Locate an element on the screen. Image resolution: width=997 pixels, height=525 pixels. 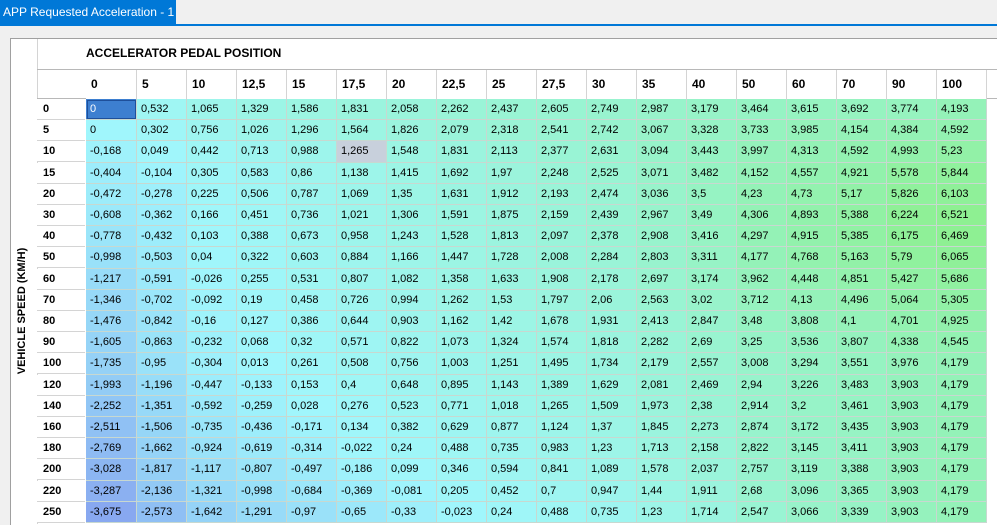
table-cell: 0,822 is located at coordinates (412, 342).